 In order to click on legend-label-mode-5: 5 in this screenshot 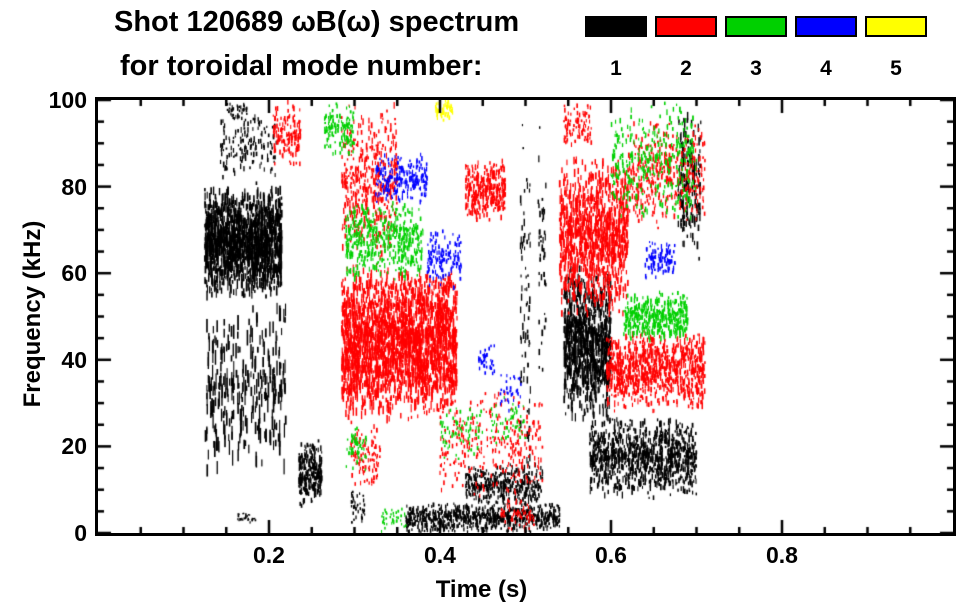, I will do `click(896, 68)`.